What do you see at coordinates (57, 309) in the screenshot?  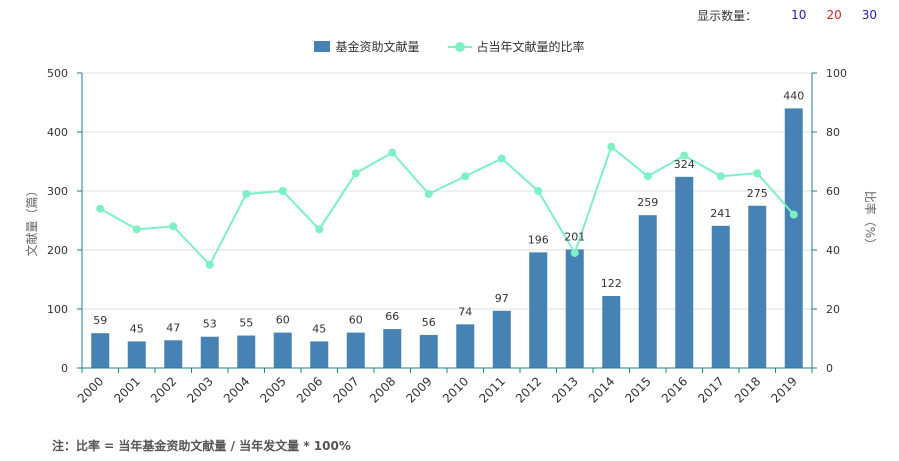 I see `y-left-tick-label: 100` at bounding box center [57, 309].